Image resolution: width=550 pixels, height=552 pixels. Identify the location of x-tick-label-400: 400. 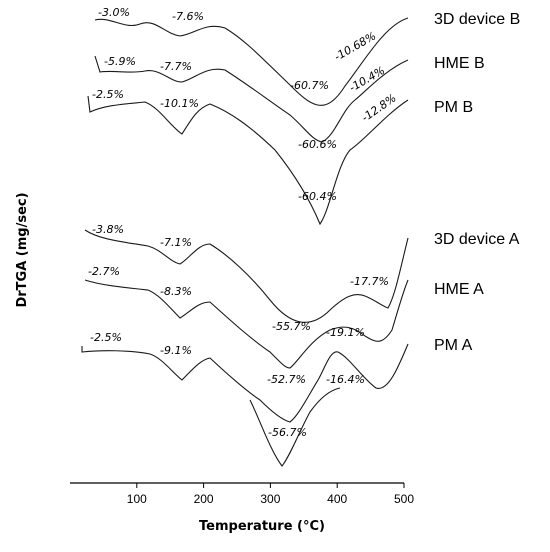
(337, 499).